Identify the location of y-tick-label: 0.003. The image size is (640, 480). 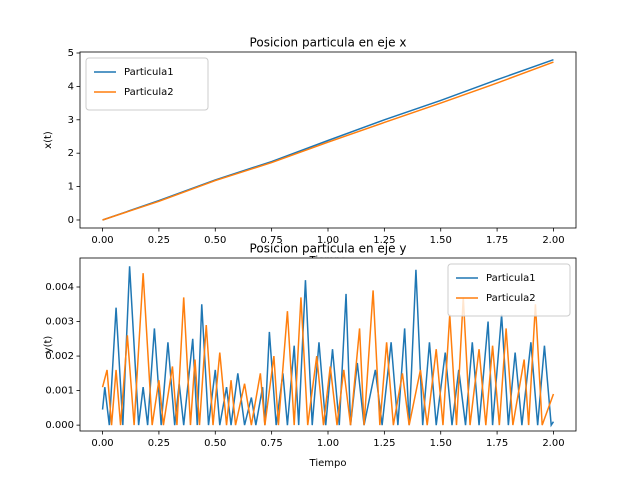
(59, 322).